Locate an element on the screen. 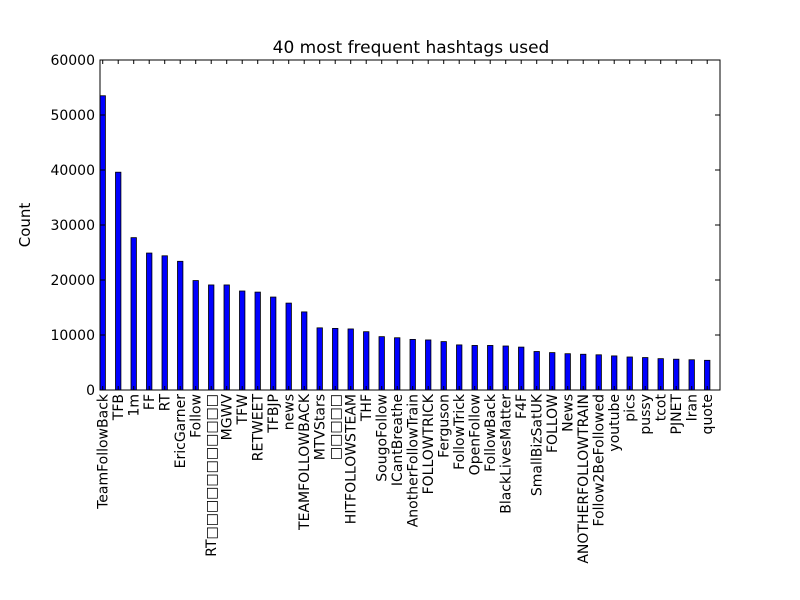 This screenshot has width=800, height=600. x-tick-label: MGWV is located at coordinates (228, 417).